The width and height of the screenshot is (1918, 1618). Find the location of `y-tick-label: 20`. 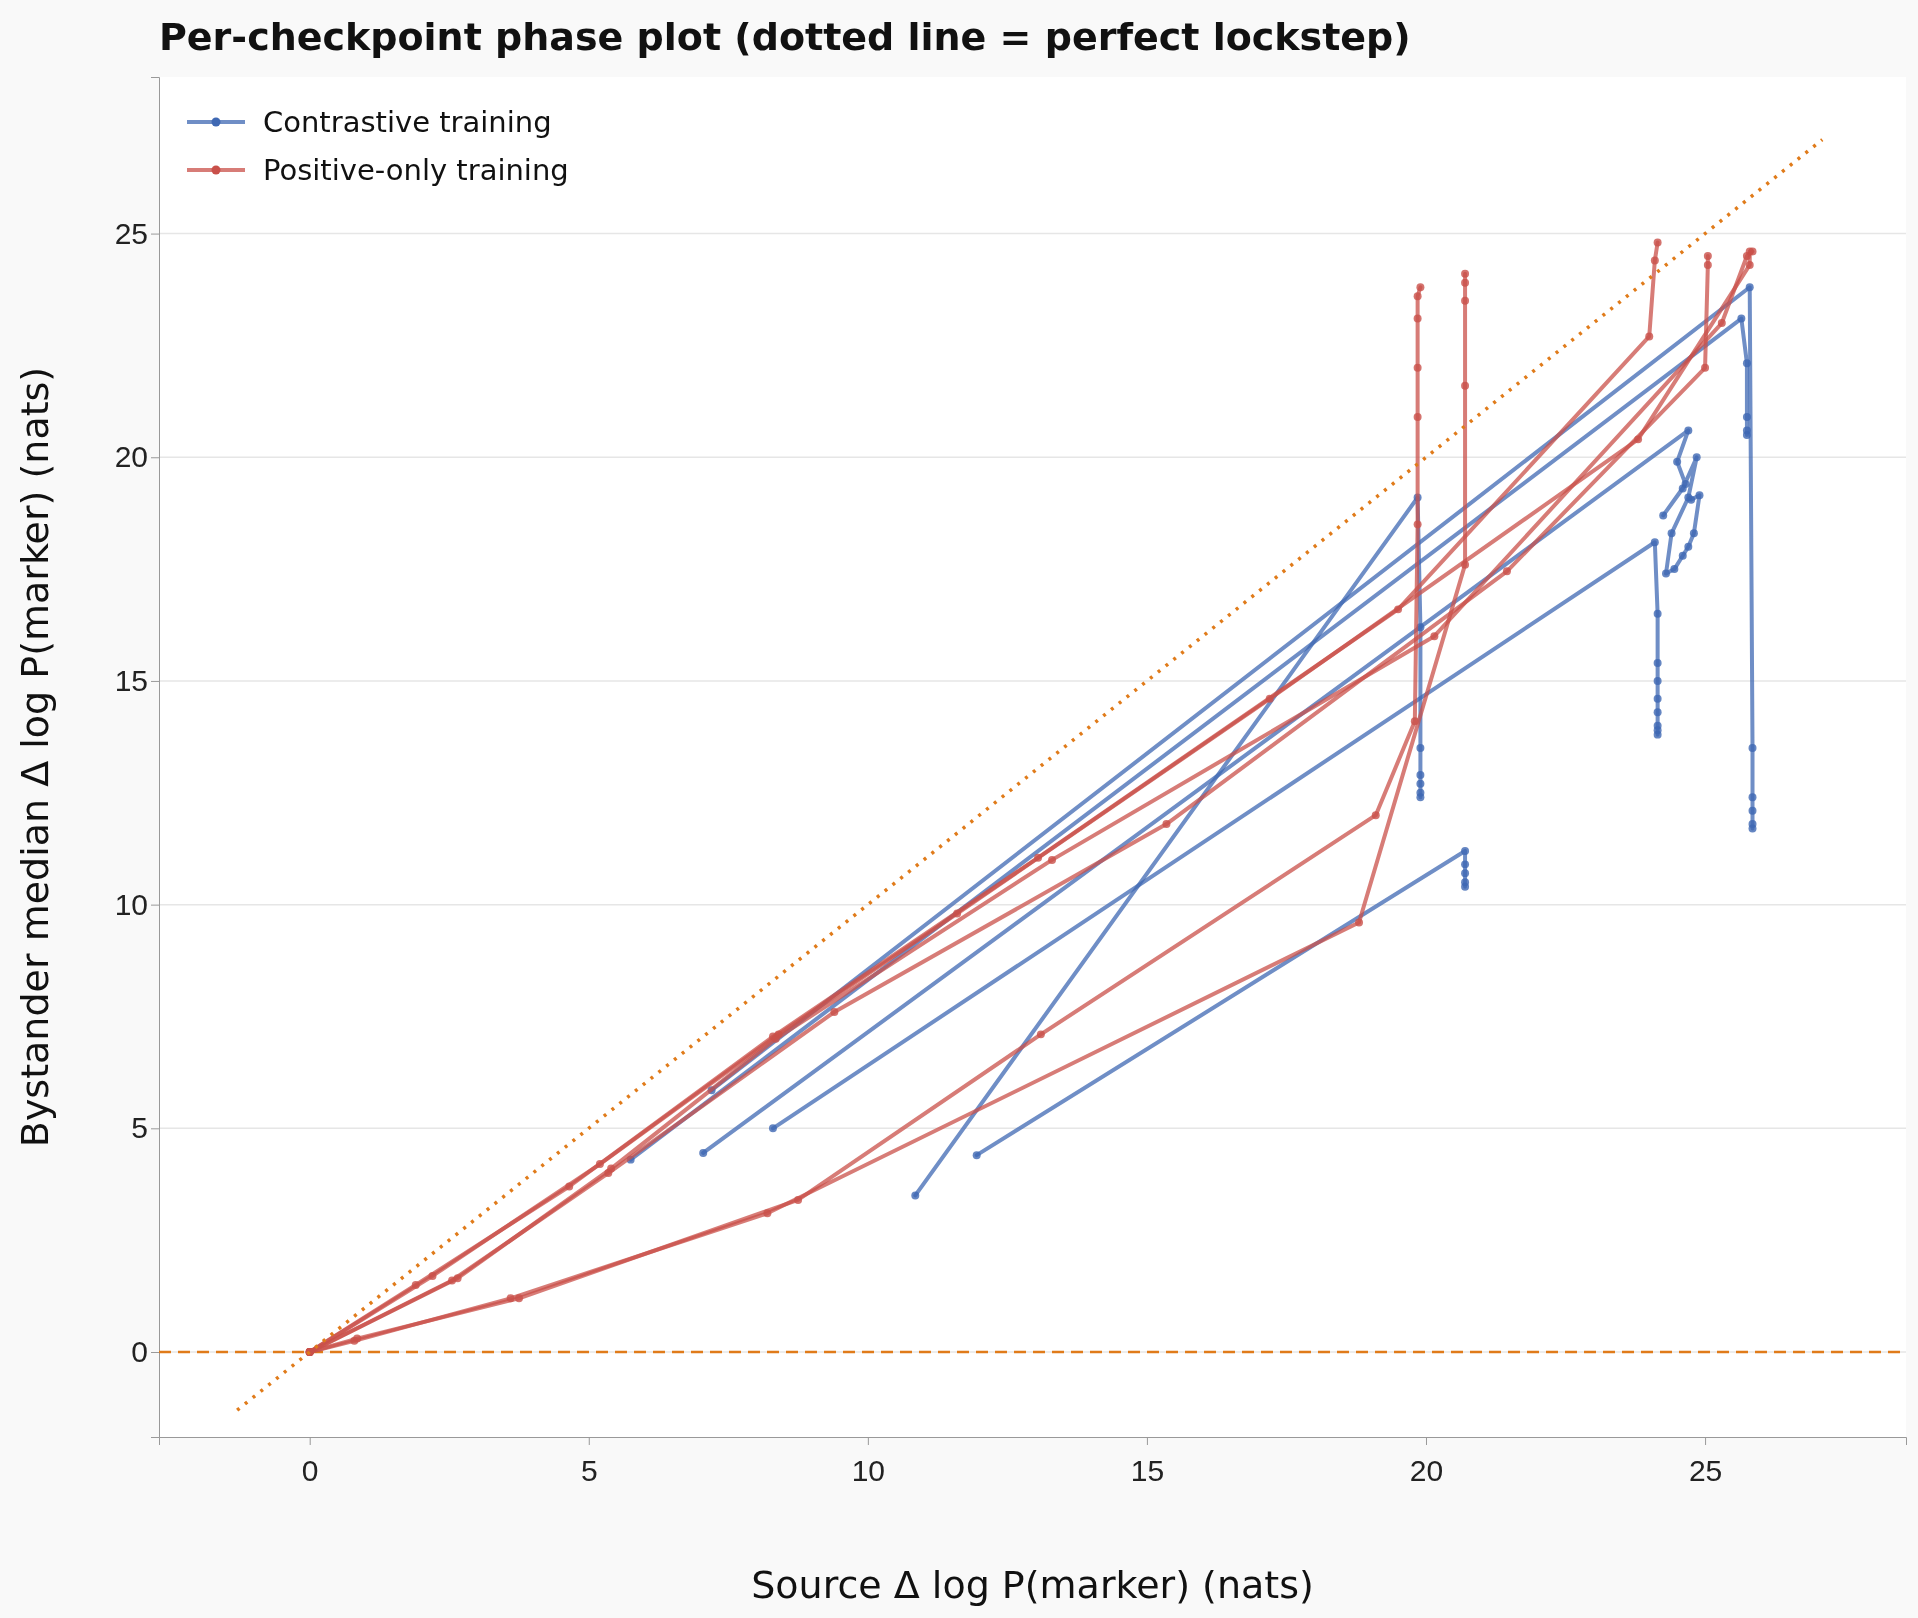

y-tick-label: 20 is located at coordinates (131, 457).